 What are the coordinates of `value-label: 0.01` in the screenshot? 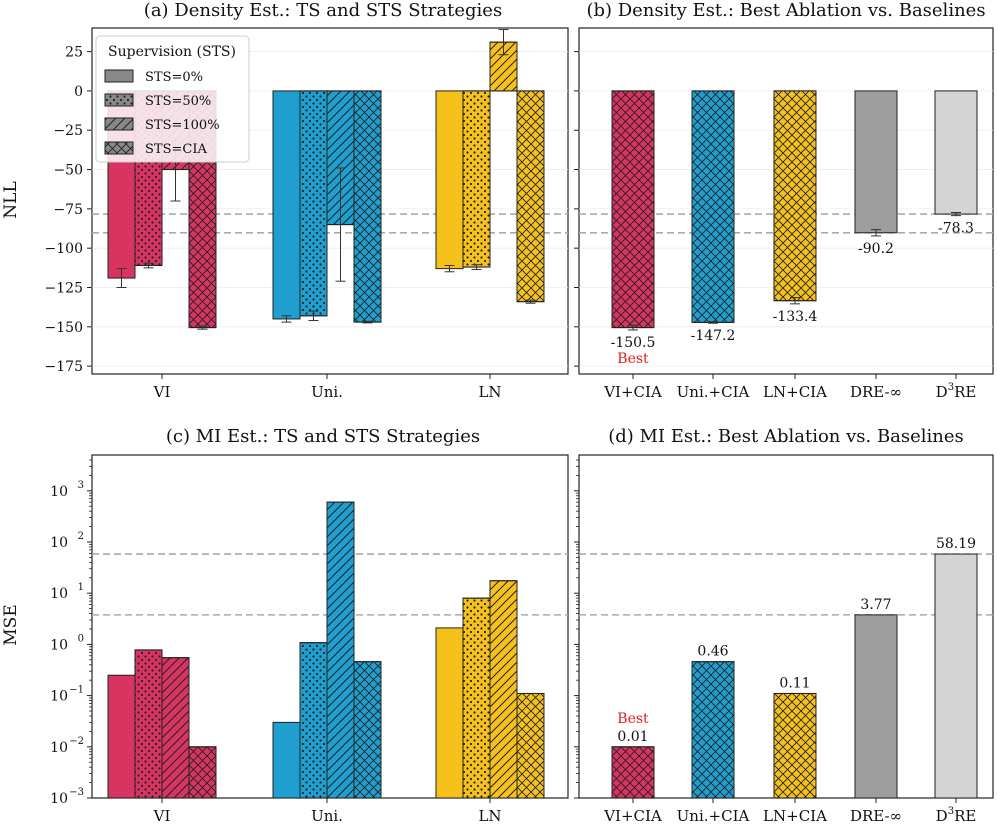 It's located at (632, 737).